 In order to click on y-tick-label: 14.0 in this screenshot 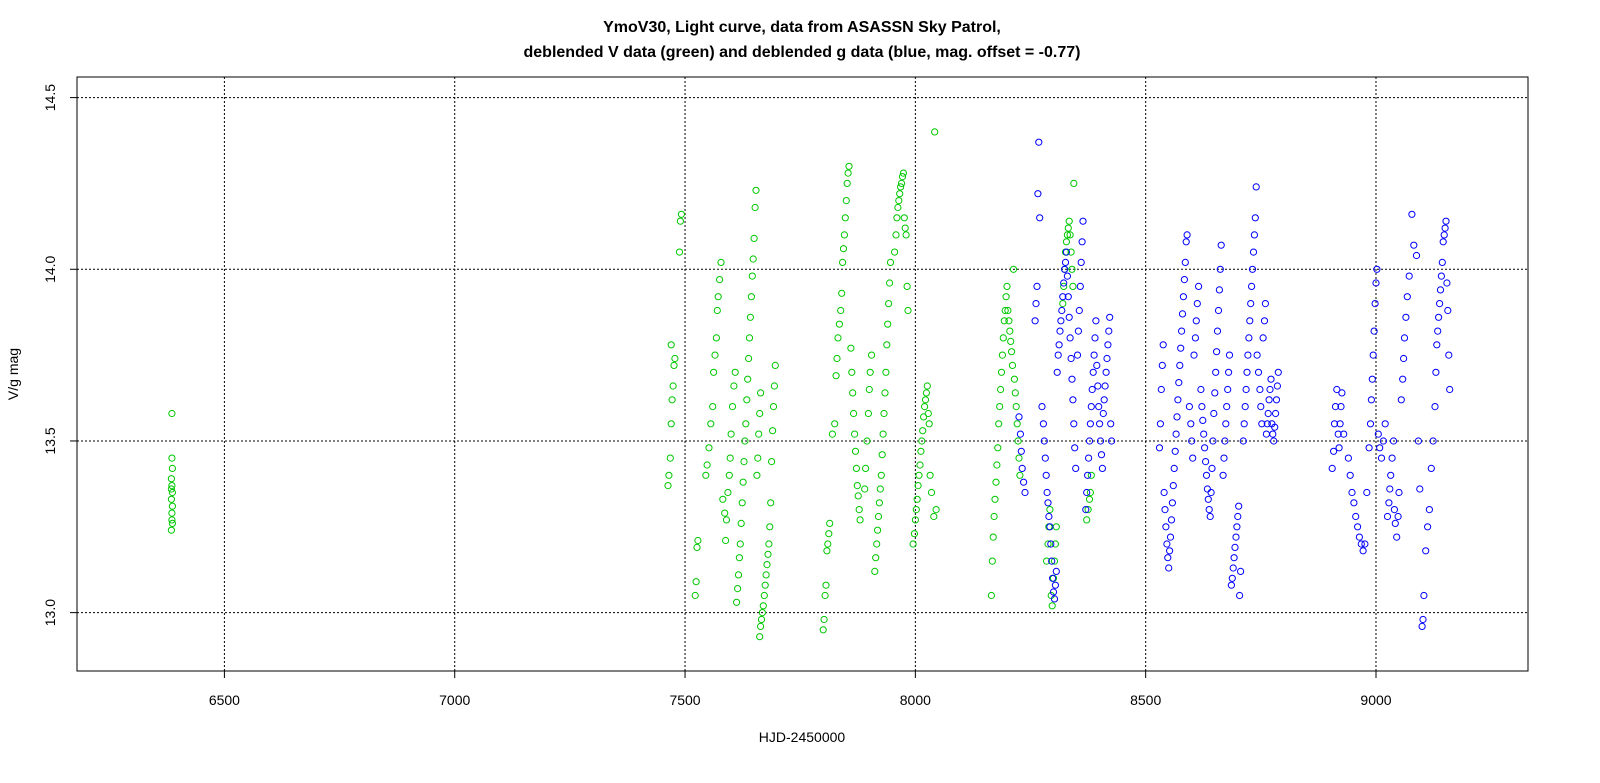, I will do `click(50, 268)`.